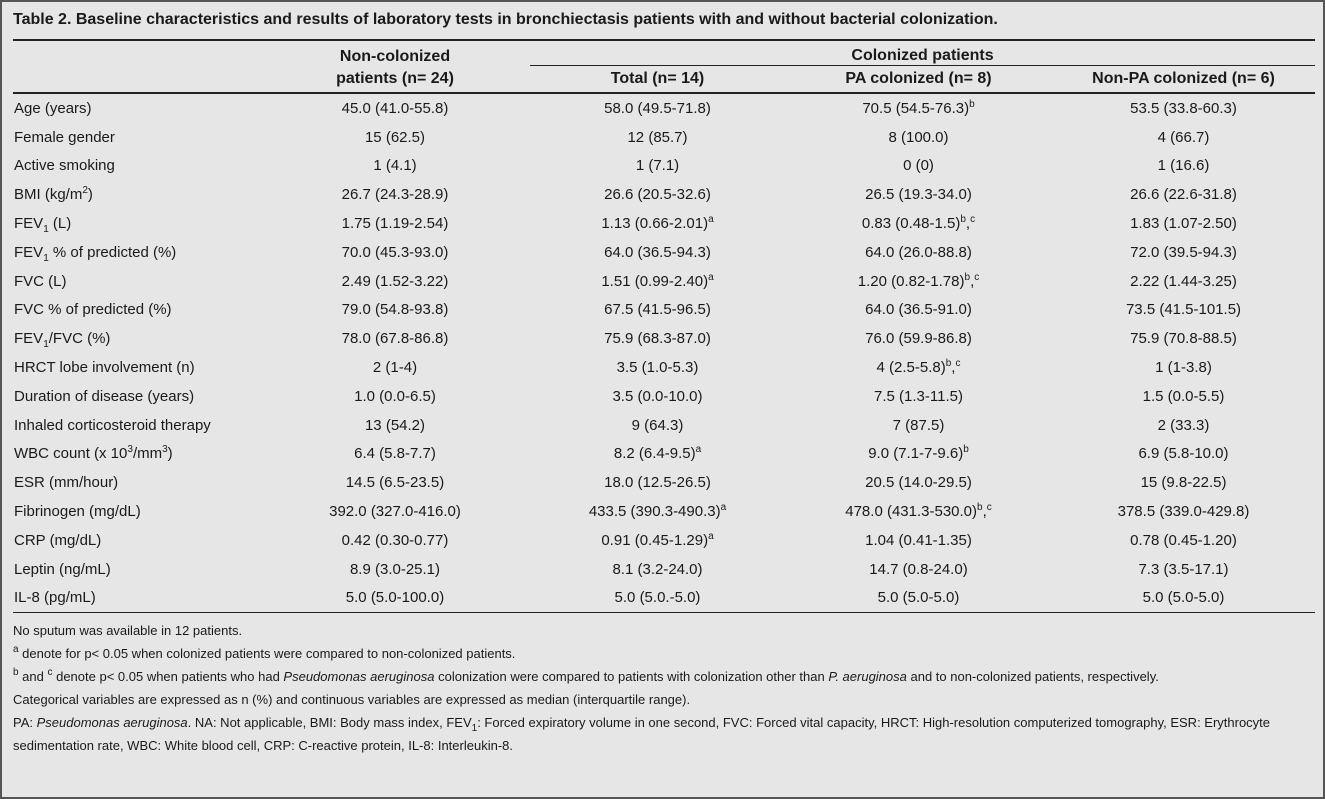 The width and height of the screenshot is (1325, 799). What do you see at coordinates (657, 108) in the screenshot?
I see `value-total: 58.0 (49.5-71.8)` at bounding box center [657, 108].